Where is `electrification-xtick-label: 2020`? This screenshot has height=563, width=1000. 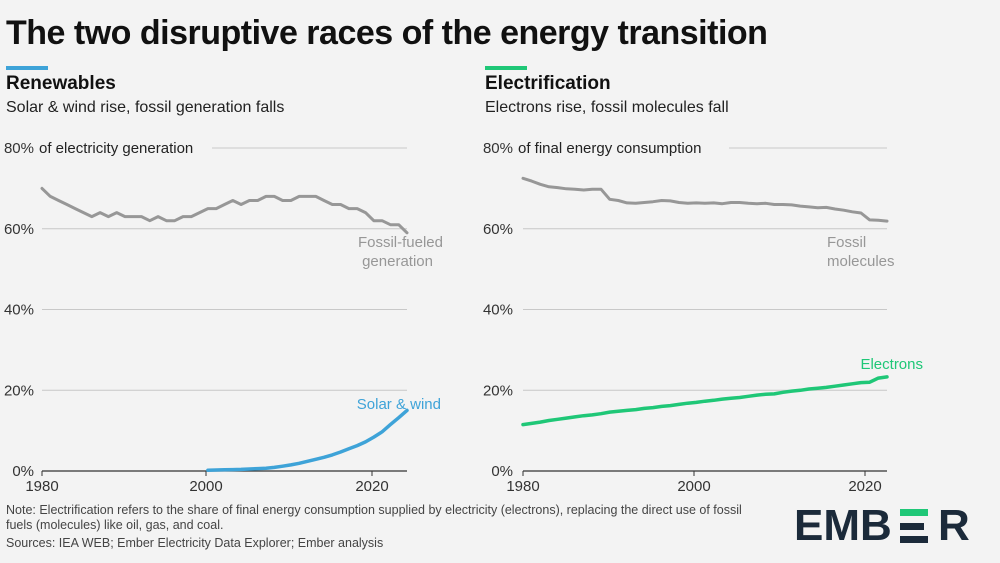 electrification-xtick-label: 2020 is located at coordinates (864, 486).